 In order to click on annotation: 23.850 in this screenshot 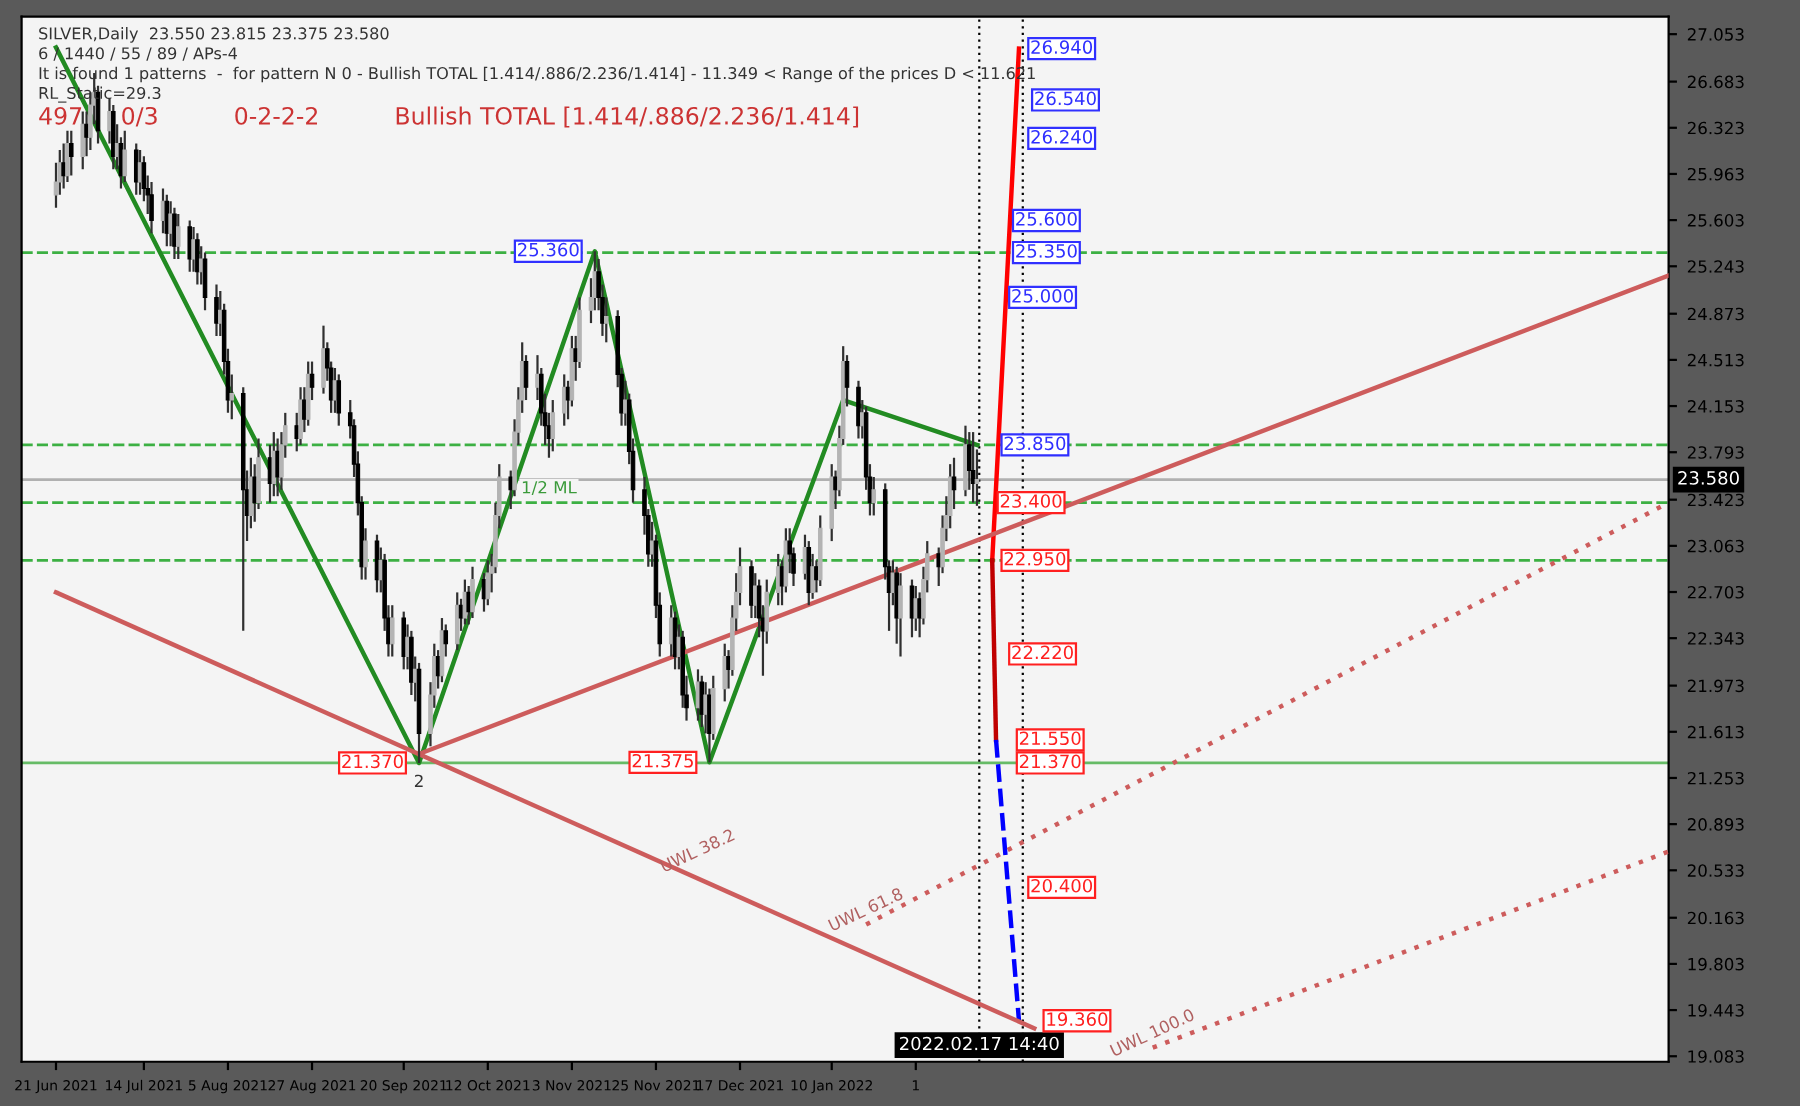, I will do `click(1035, 443)`.